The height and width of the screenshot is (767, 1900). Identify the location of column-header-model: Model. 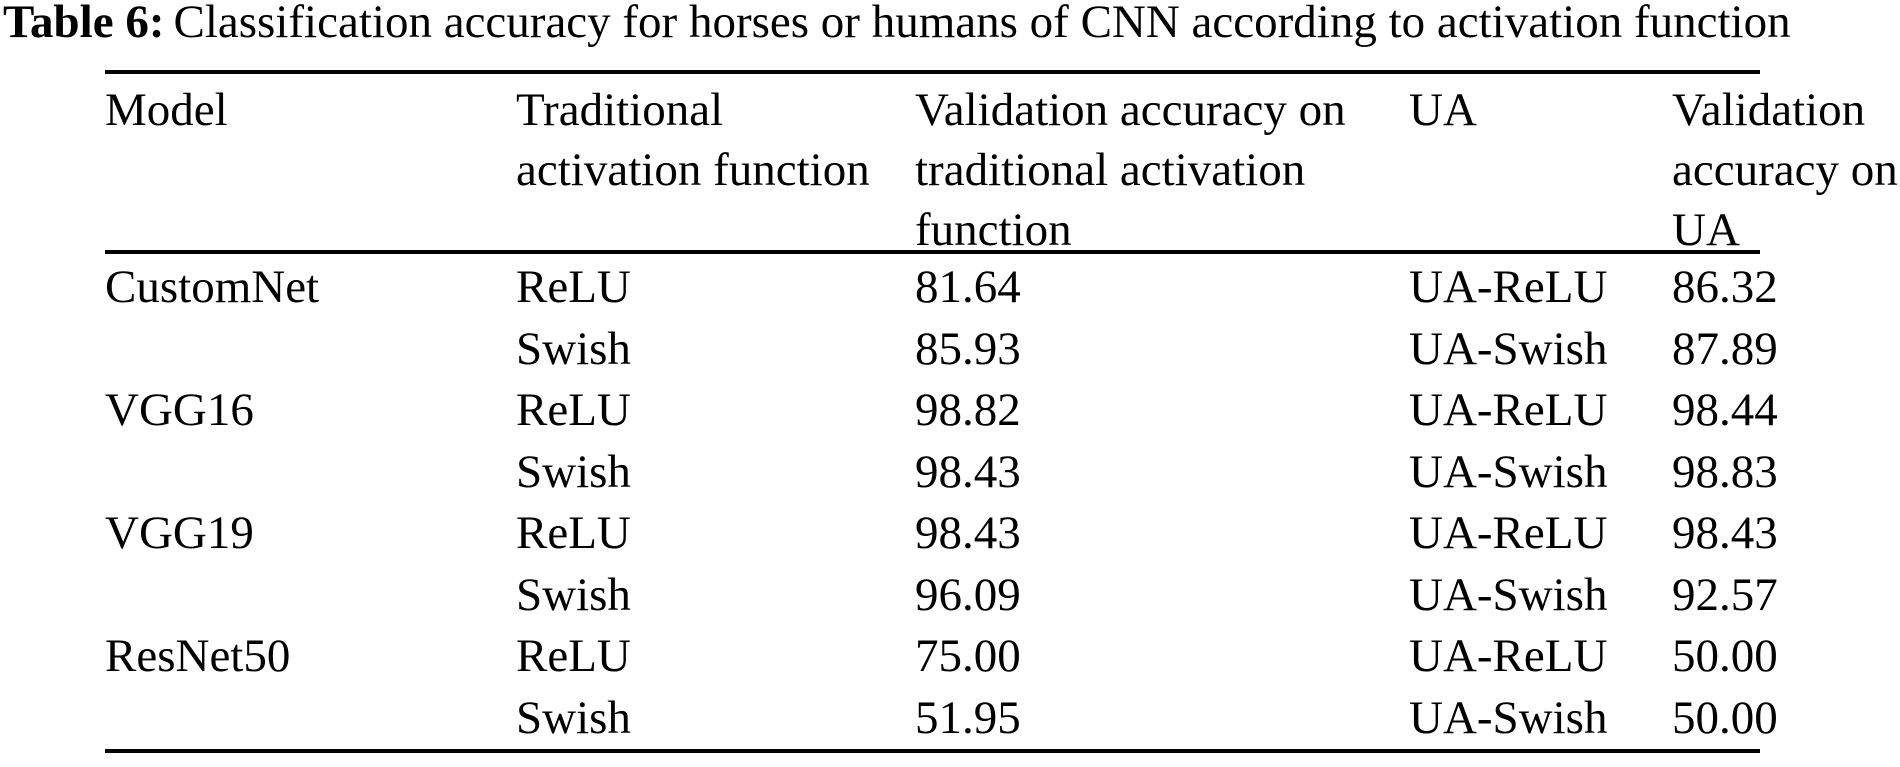
(166, 110).